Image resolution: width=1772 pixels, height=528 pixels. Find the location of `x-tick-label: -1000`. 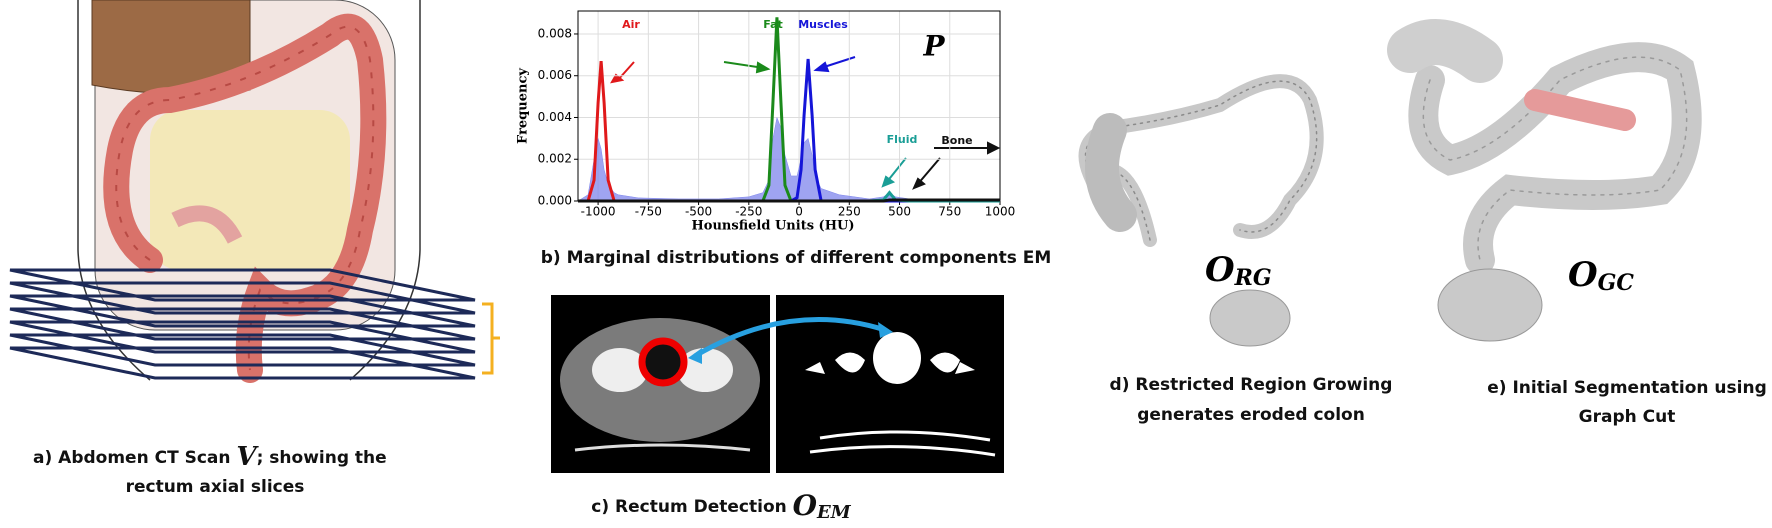

x-tick-label: -1000 is located at coordinates (598, 212).